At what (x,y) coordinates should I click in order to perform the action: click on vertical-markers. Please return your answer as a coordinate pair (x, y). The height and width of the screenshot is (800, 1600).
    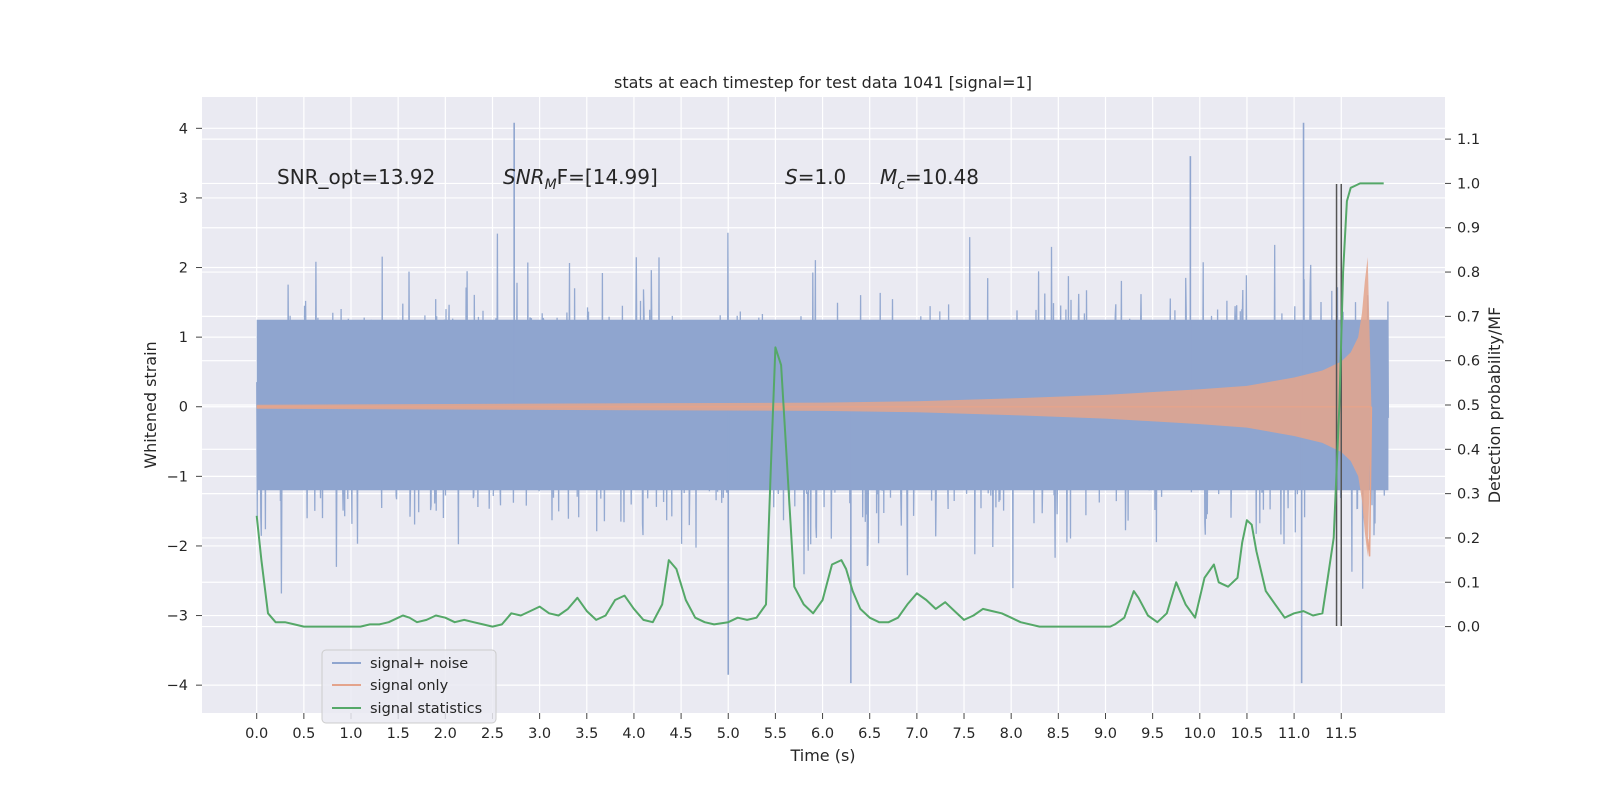
    Looking at the image, I should click on (1339, 405).